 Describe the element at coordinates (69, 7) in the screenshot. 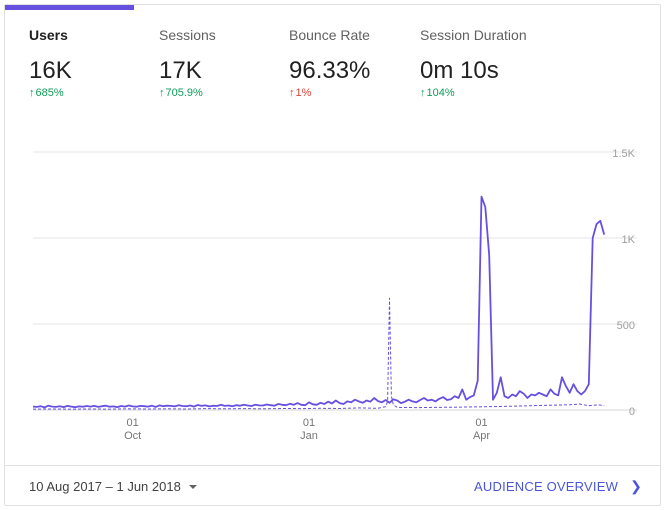

I see `active-tab-indicator` at that location.